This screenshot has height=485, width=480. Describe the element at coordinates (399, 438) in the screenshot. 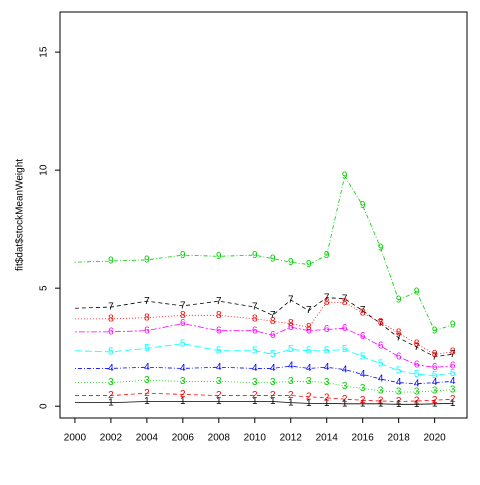

I see `x-tick-label: 2018` at that location.